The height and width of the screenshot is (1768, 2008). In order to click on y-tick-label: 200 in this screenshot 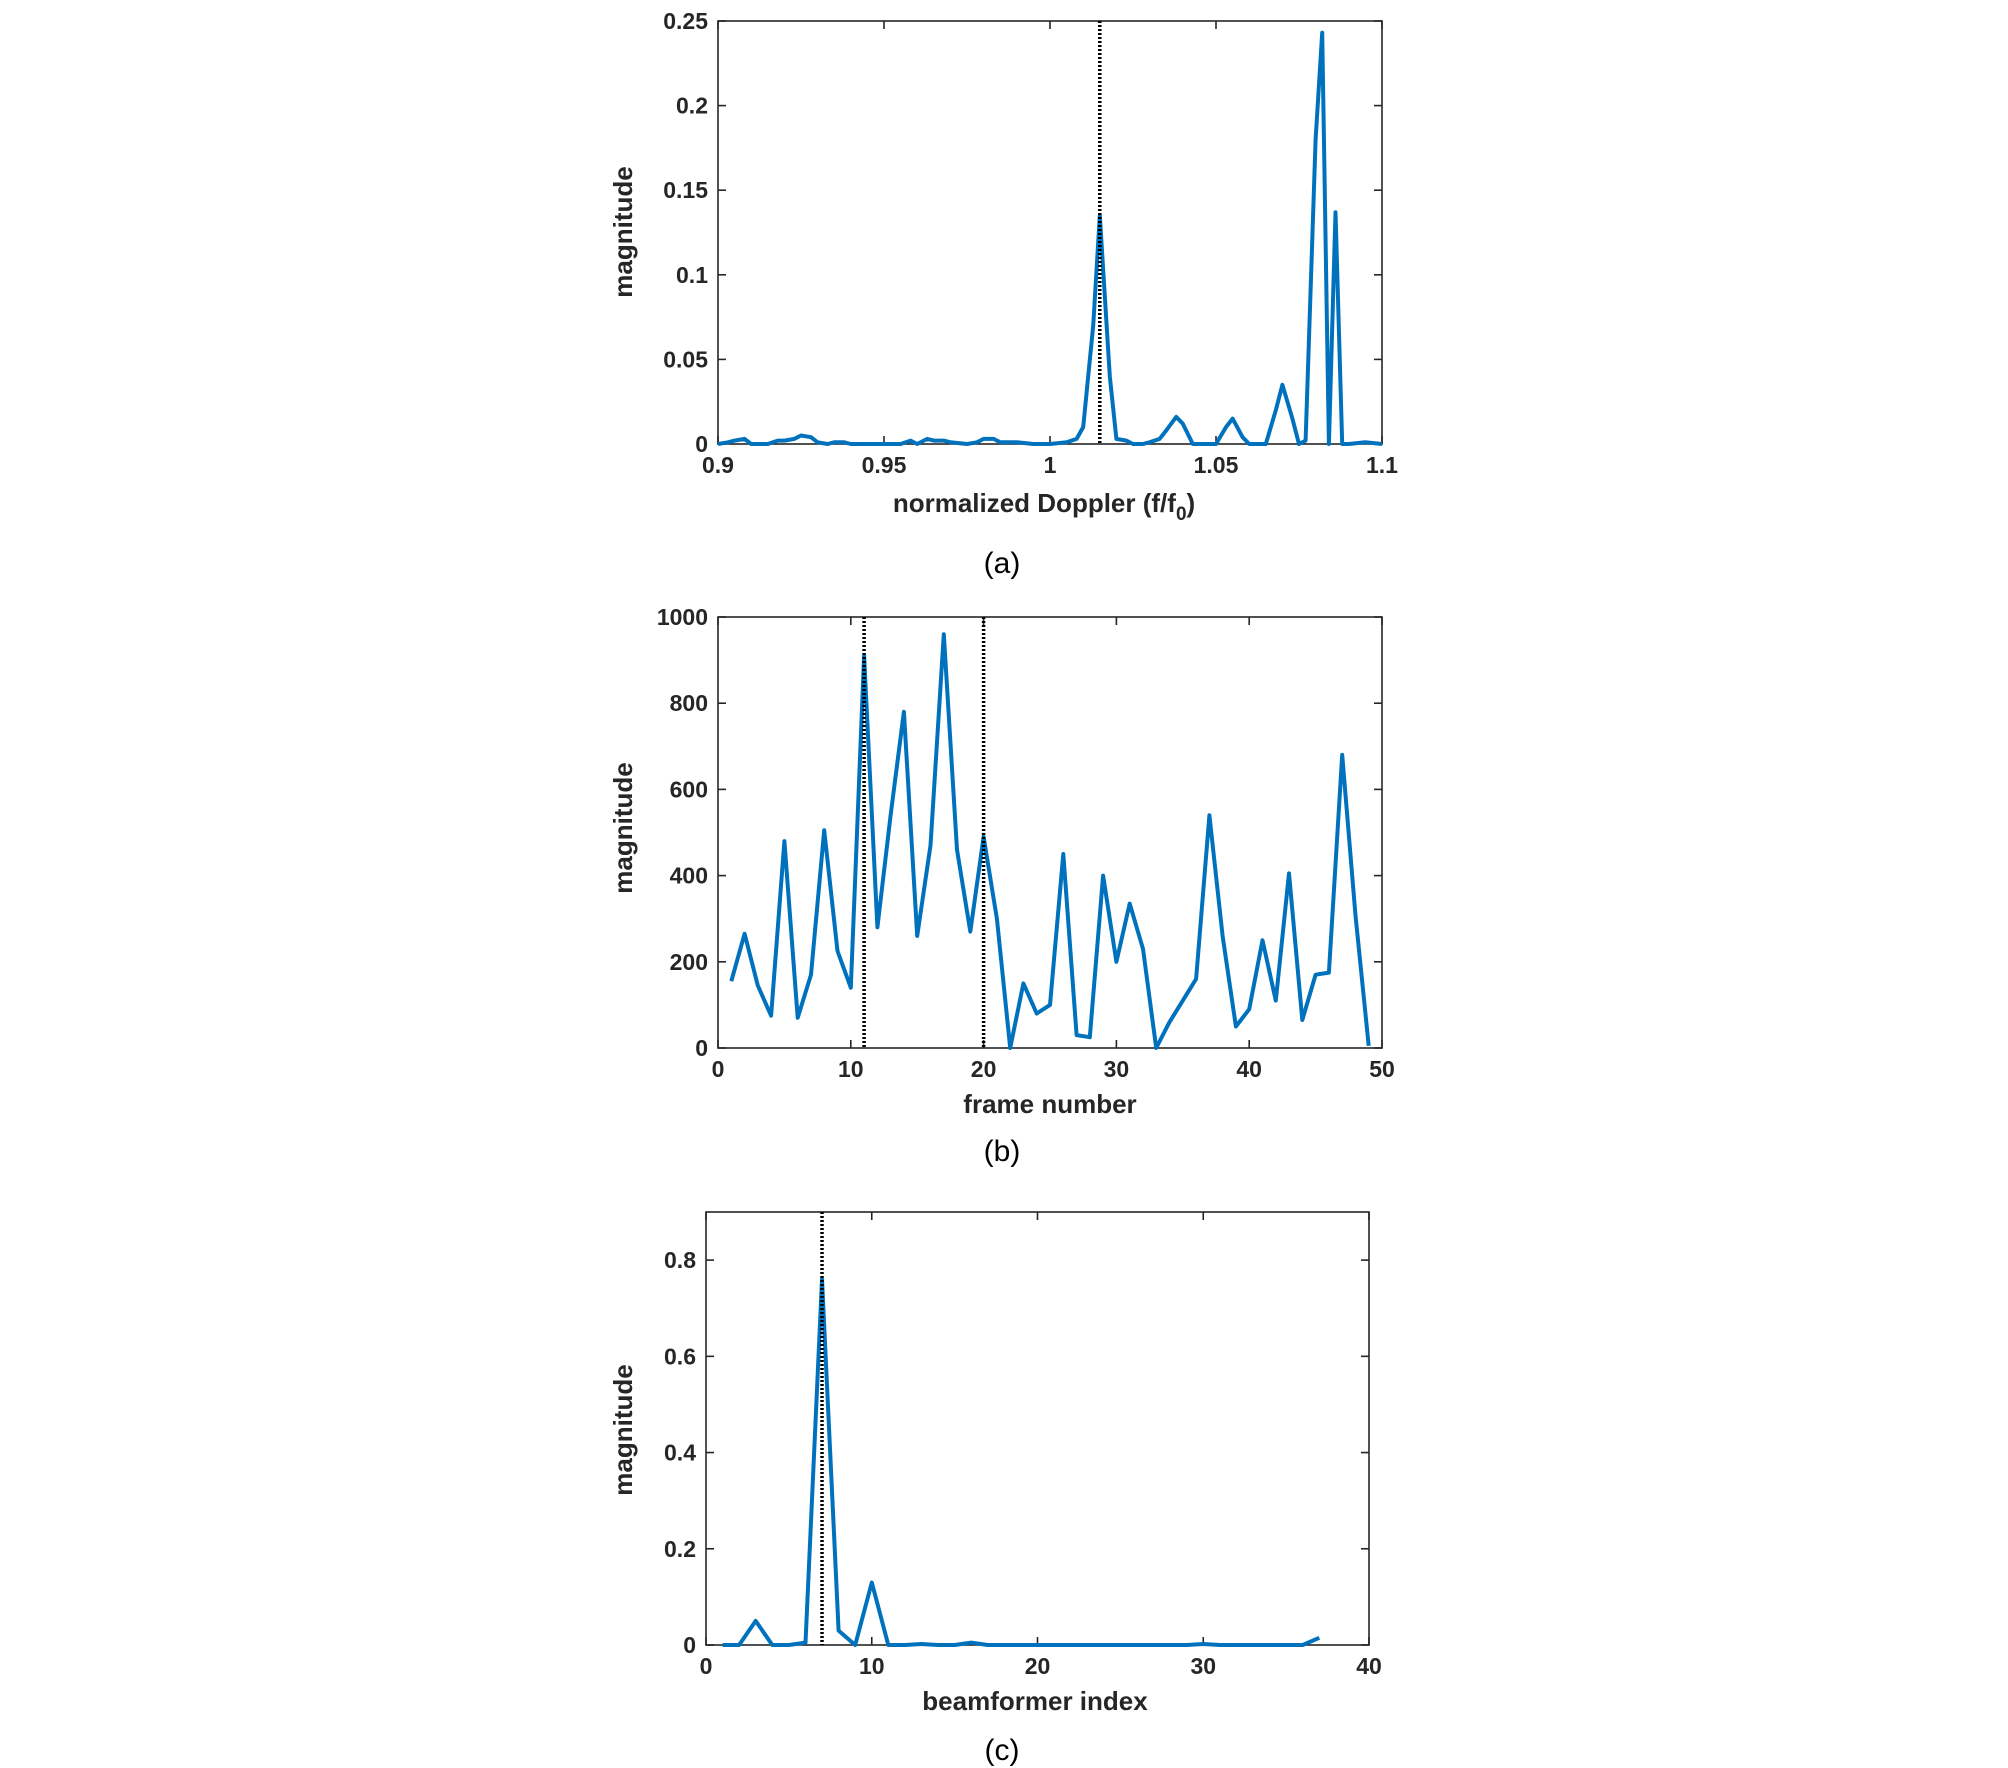, I will do `click(689, 962)`.